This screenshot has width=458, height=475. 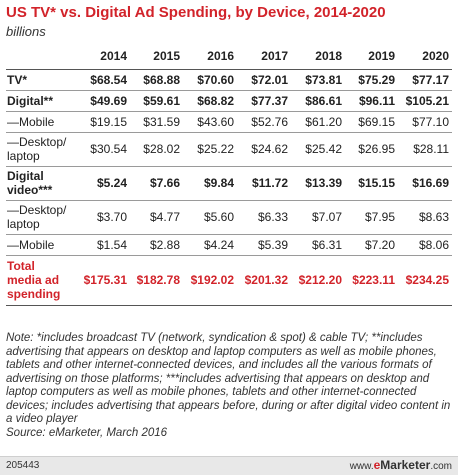 What do you see at coordinates (156, 245) in the screenshot?
I see `table-cell: $2.88` at bounding box center [156, 245].